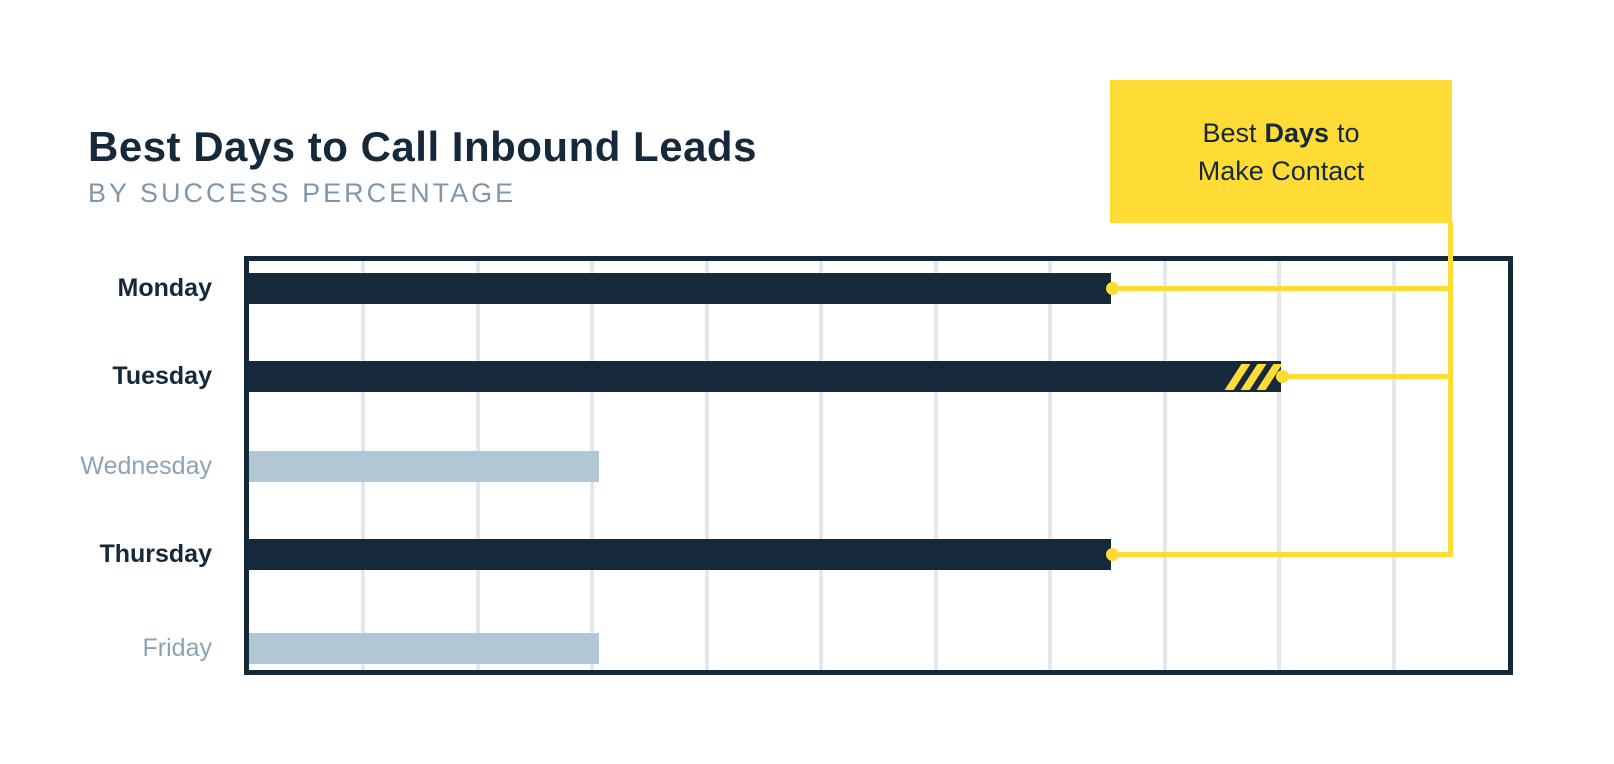  I want to click on callout-line-2: Make Contact, so click(1281, 170).